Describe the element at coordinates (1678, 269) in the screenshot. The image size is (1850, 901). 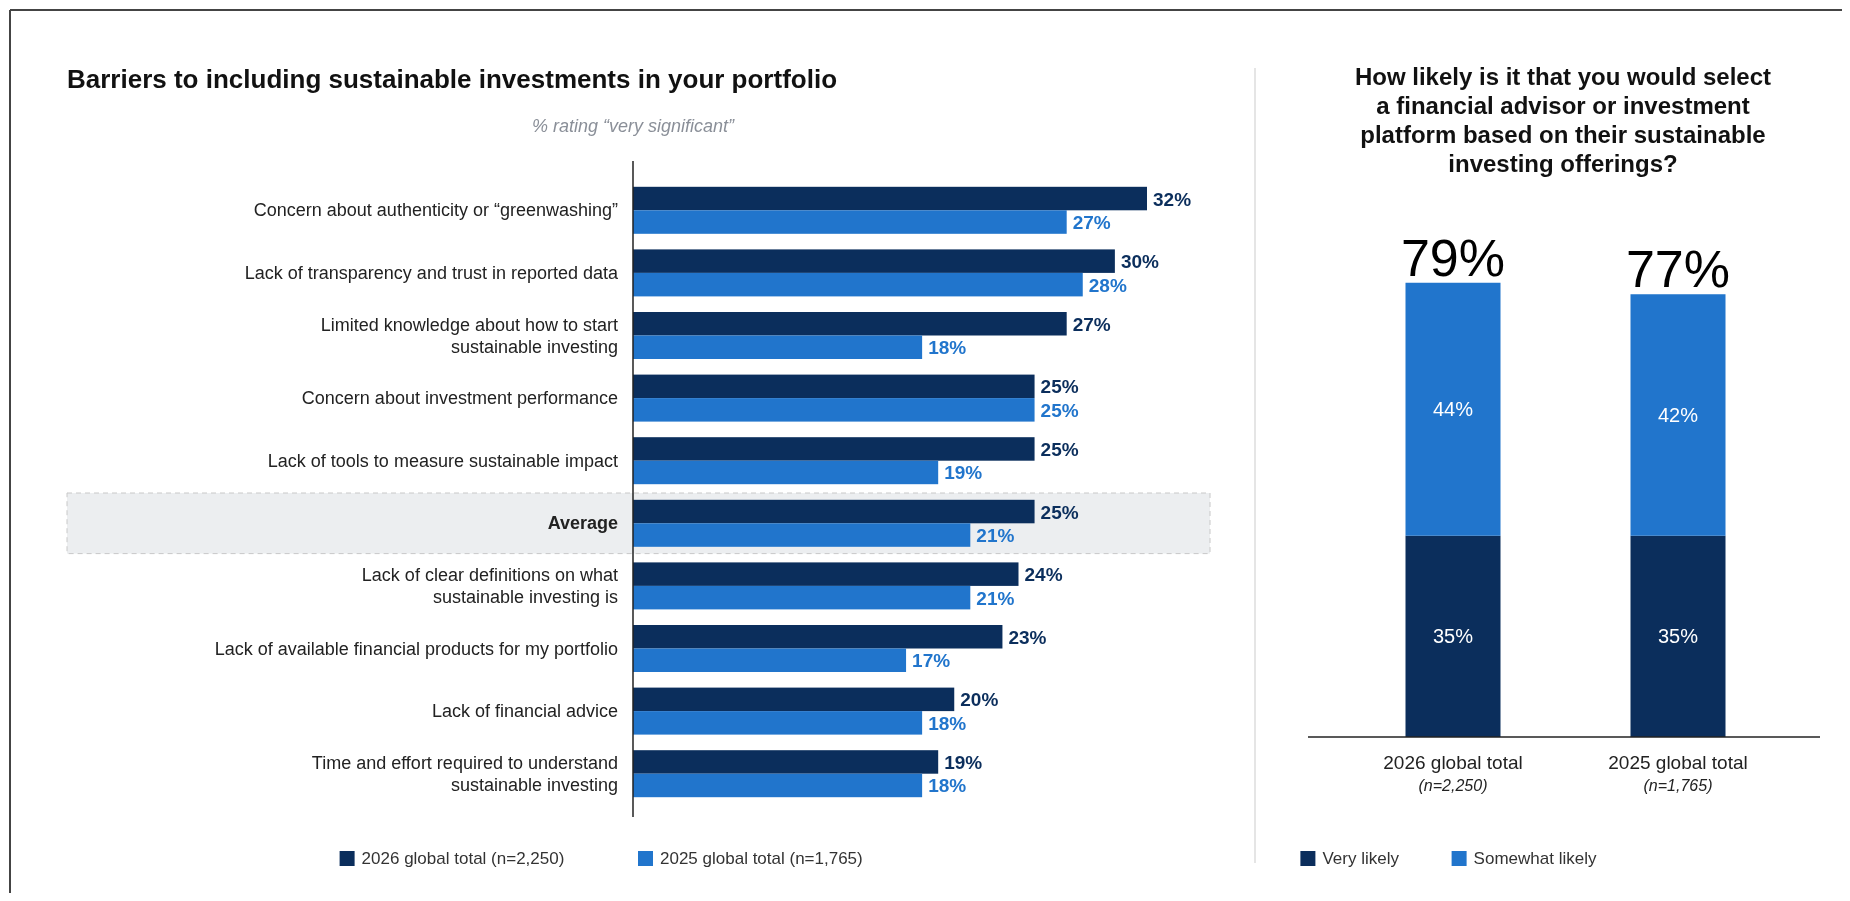
I see `total-label: 77%` at that location.